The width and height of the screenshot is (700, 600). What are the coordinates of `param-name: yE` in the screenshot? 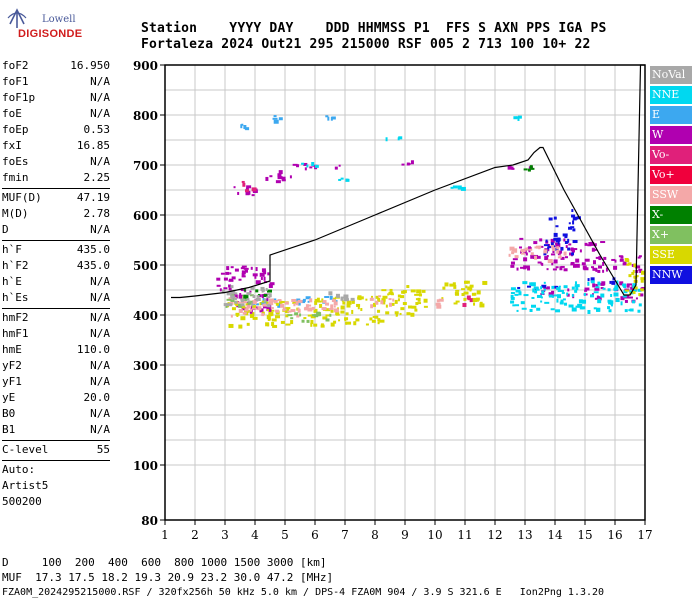 It's located at (9, 397).